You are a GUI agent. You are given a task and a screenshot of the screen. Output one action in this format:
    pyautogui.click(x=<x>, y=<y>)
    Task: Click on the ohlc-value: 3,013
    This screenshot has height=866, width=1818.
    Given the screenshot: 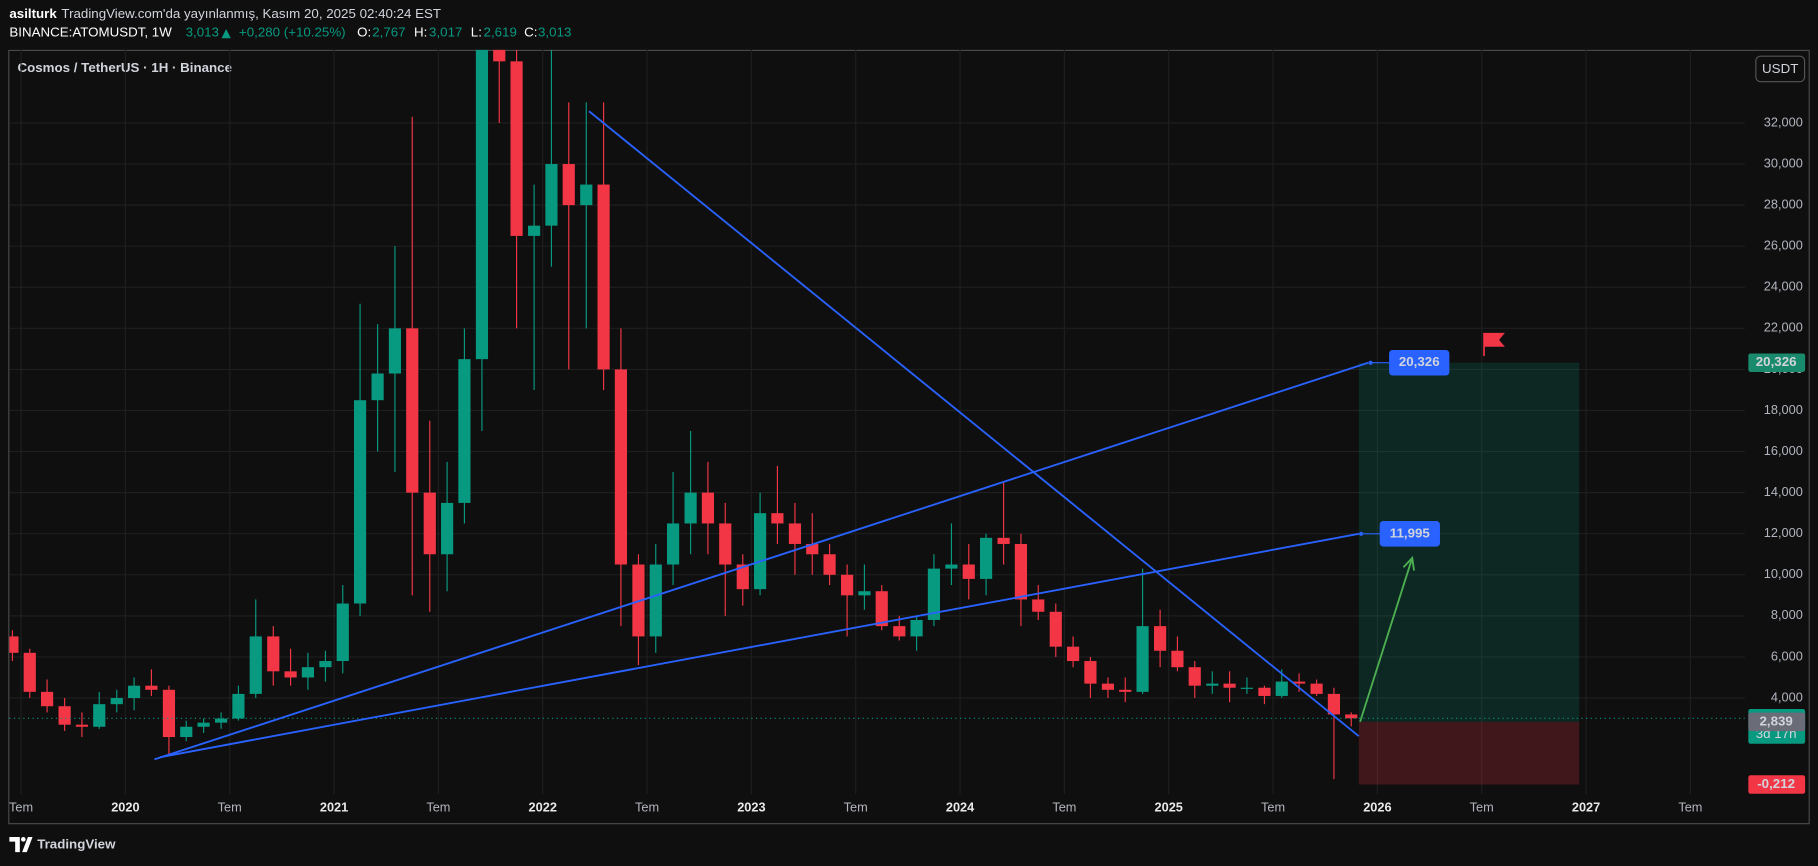 What is the action you would take?
    pyautogui.click(x=554, y=31)
    